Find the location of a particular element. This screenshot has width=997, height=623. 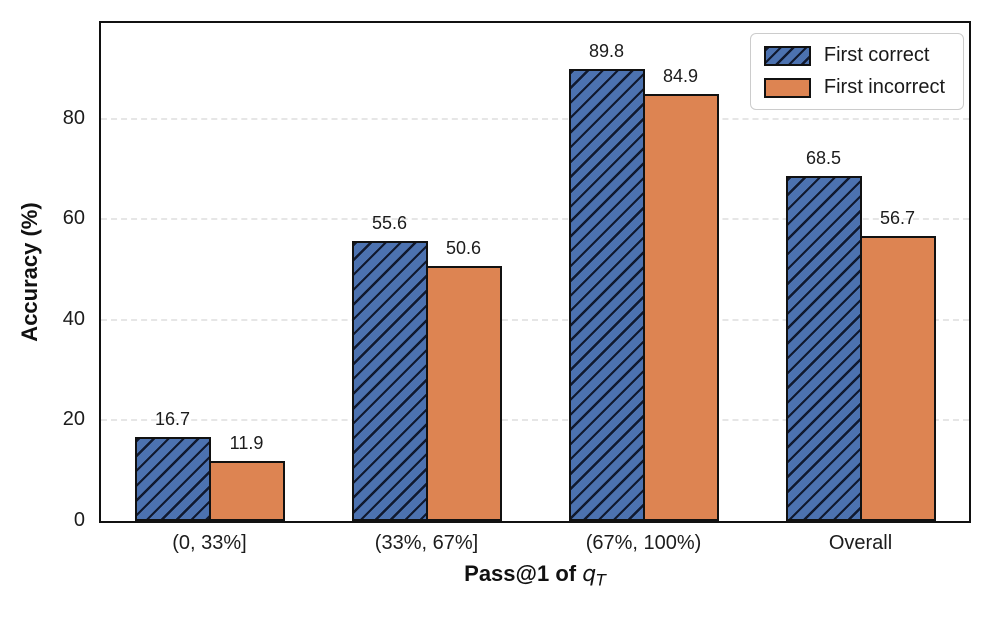

xtick-label-1: (33%, 67%] is located at coordinates (426, 543).